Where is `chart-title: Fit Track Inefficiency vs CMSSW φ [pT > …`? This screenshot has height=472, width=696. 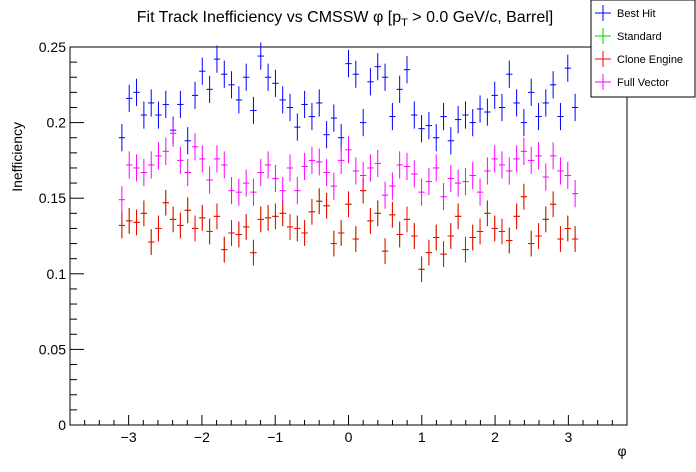
chart-title: Fit Track Inefficiency vs CMSSW φ [pT > … is located at coordinates (345, 19).